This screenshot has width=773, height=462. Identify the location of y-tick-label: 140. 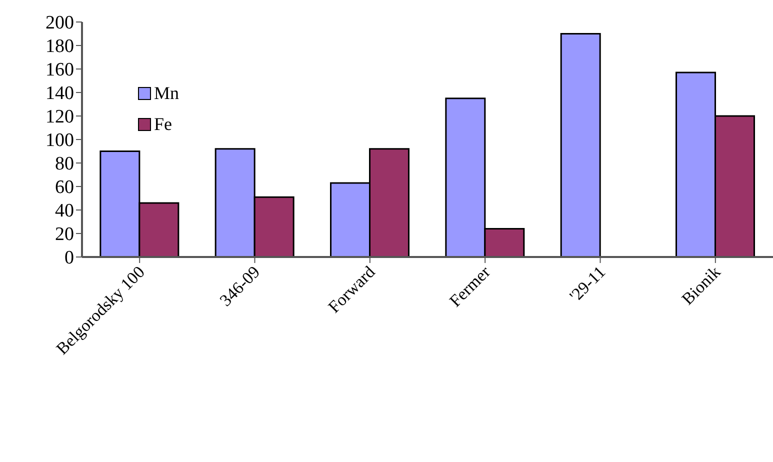
(60, 93).